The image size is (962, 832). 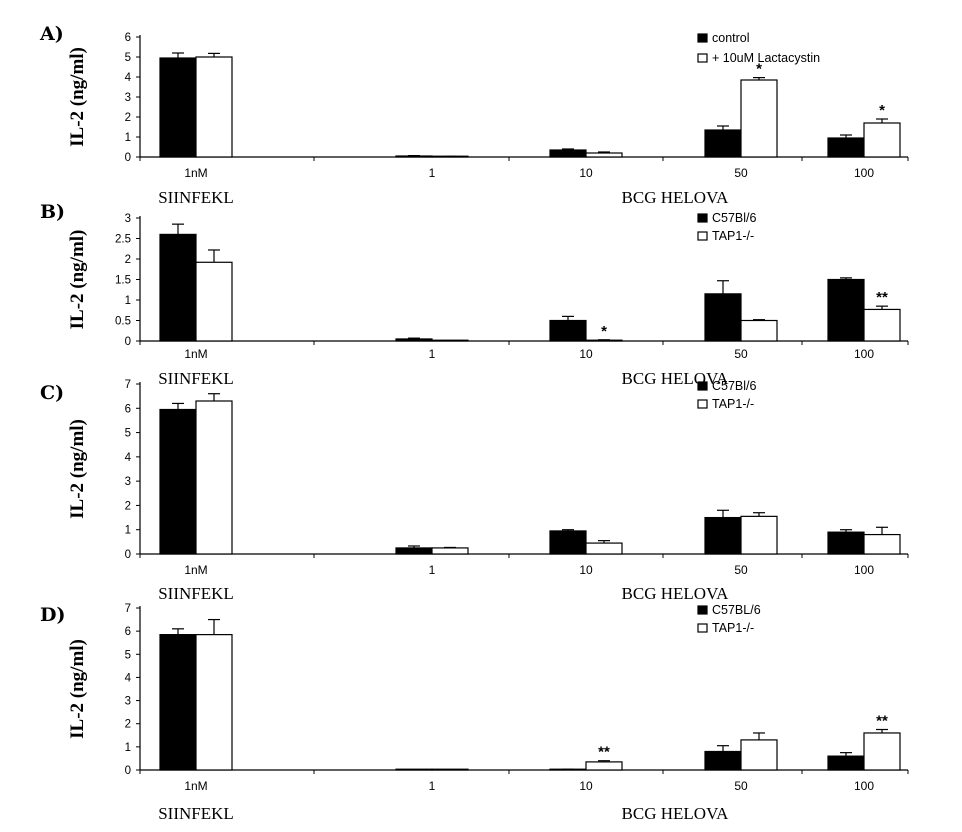 What do you see at coordinates (734, 218) in the screenshot?
I see `legend-label: C57Bl/6` at bounding box center [734, 218].